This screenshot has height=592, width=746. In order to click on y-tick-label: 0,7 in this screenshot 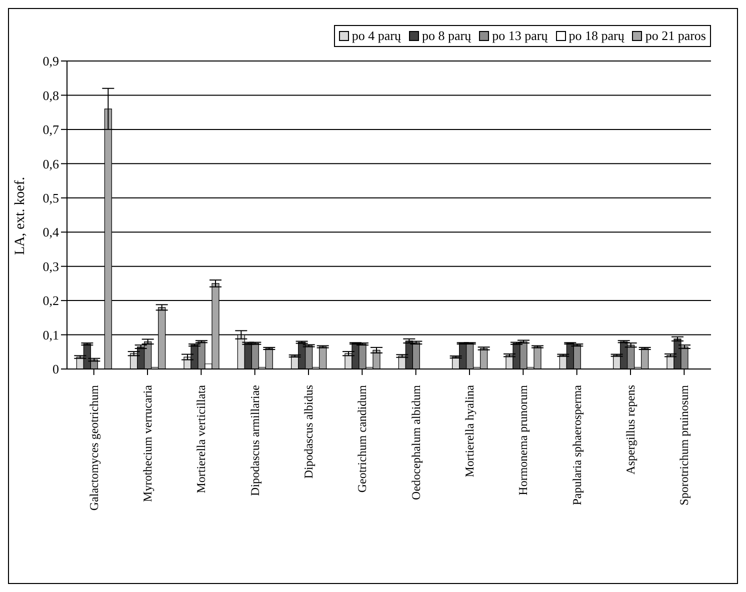, I will do `click(51, 130)`.